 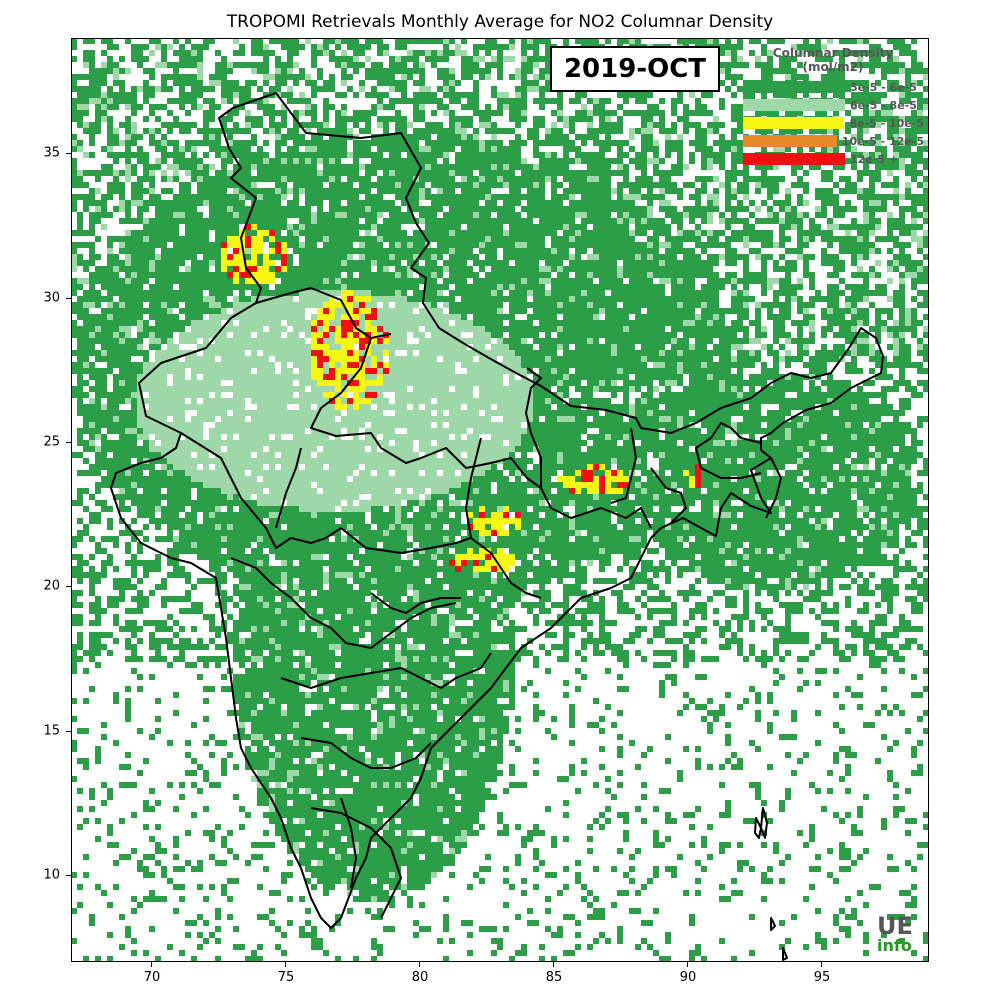 What do you see at coordinates (635, 69) in the screenshot?
I see `period-label: 2019-OCT` at bounding box center [635, 69].